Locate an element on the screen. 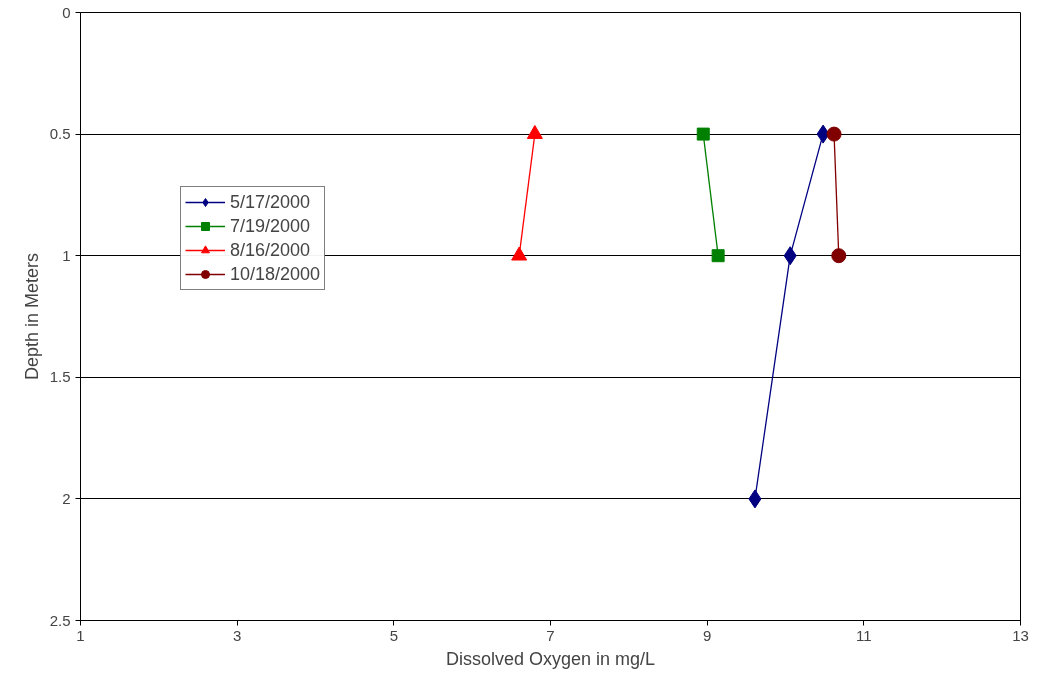 The width and height of the screenshot is (1045, 696). x-tick-label: 5 is located at coordinates (394, 635).